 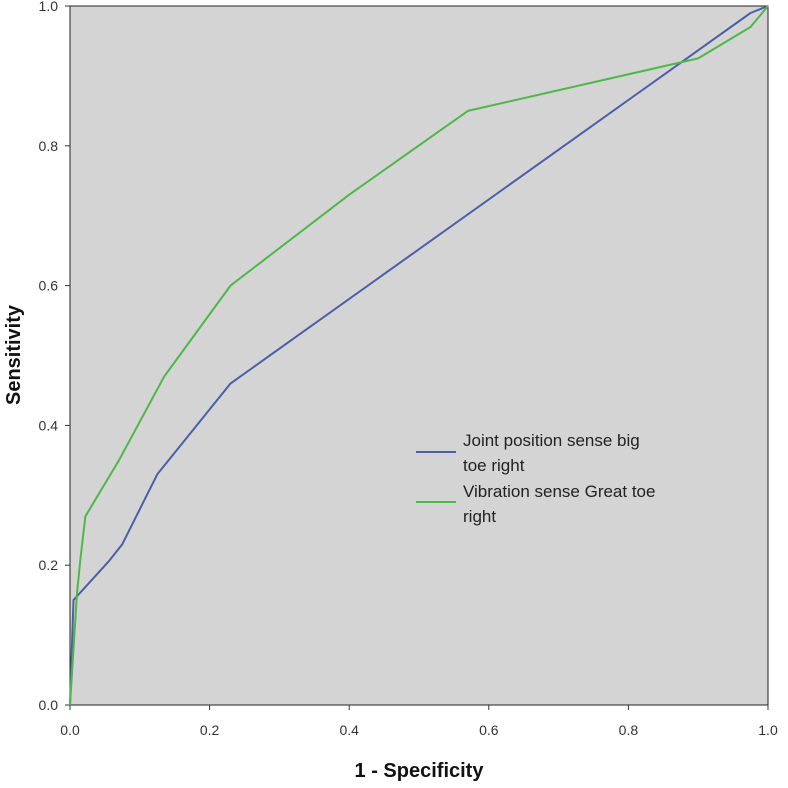 What do you see at coordinates (420, 771) in the screenshot?
I see `x-axis-title: 1 - Specificity` at bounding box center [420, 771].